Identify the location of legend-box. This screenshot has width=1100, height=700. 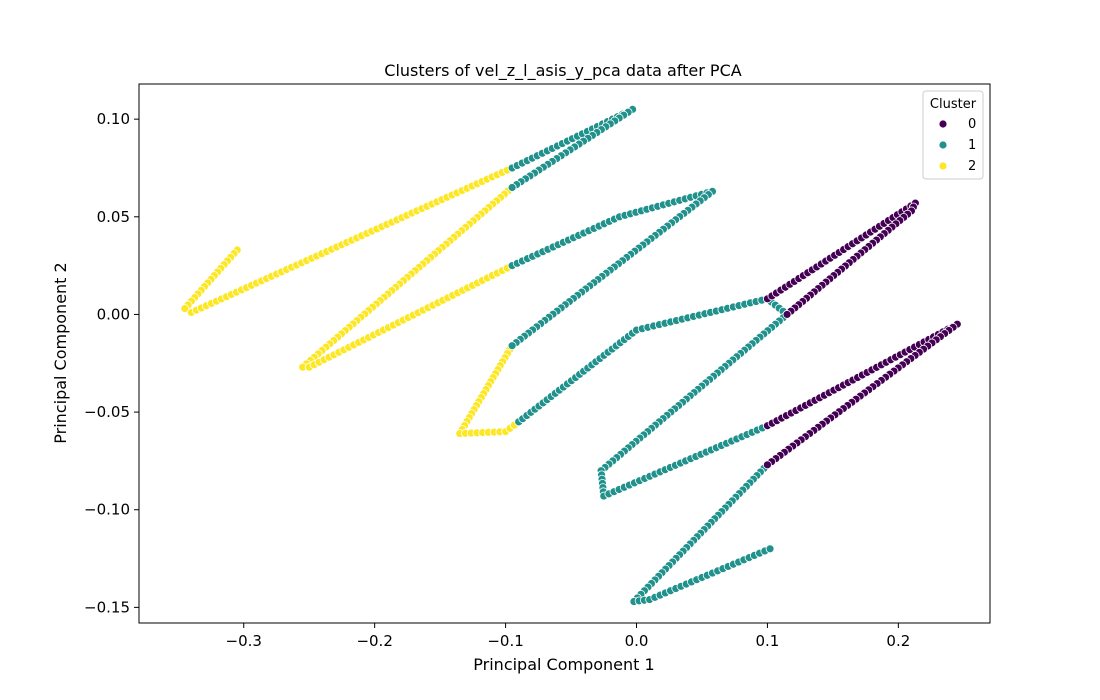
(953, 135).